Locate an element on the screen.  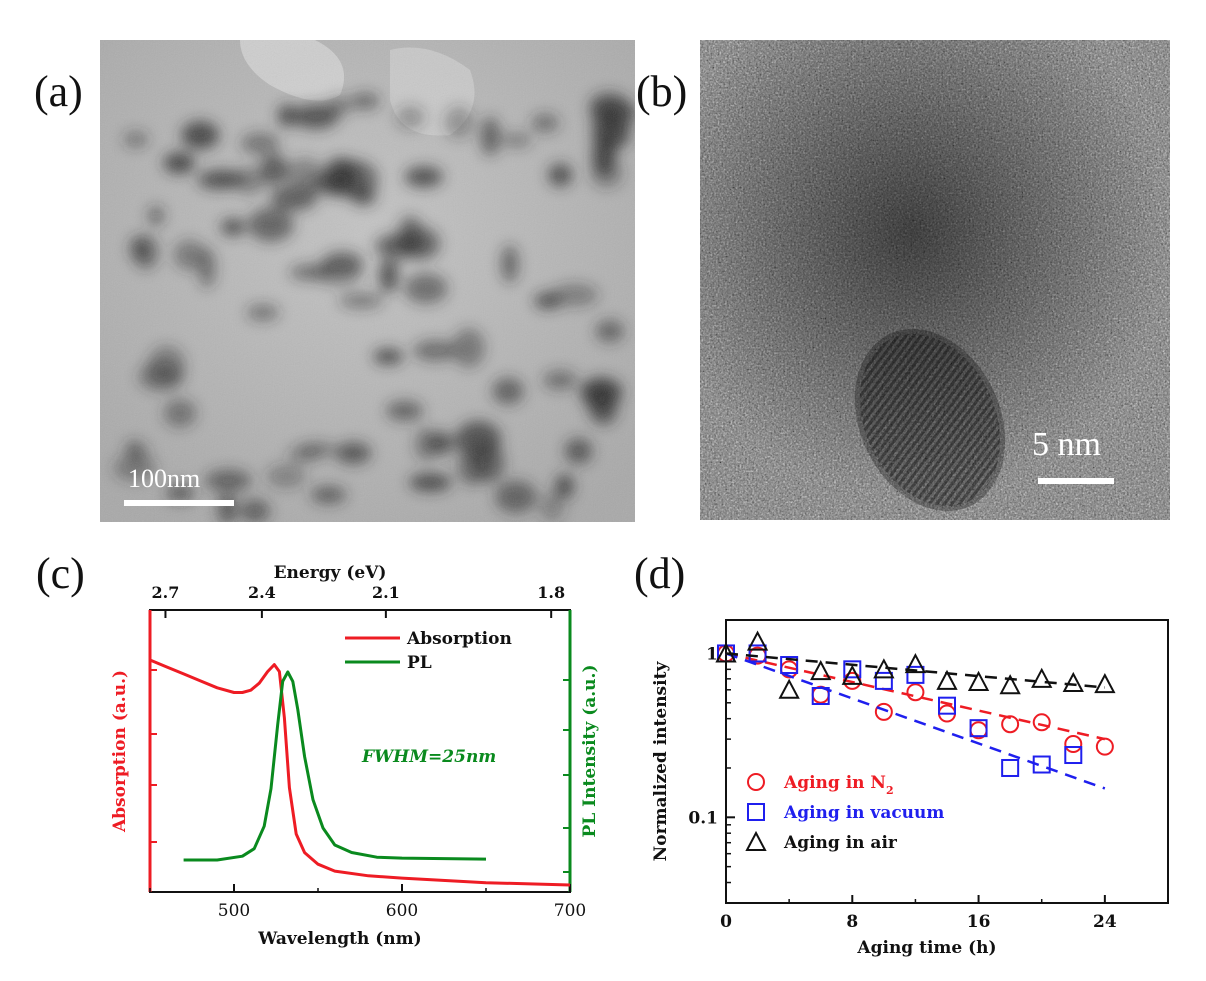
scale-bar-b-label: 5 nm is located at coordinates (1066, 444).